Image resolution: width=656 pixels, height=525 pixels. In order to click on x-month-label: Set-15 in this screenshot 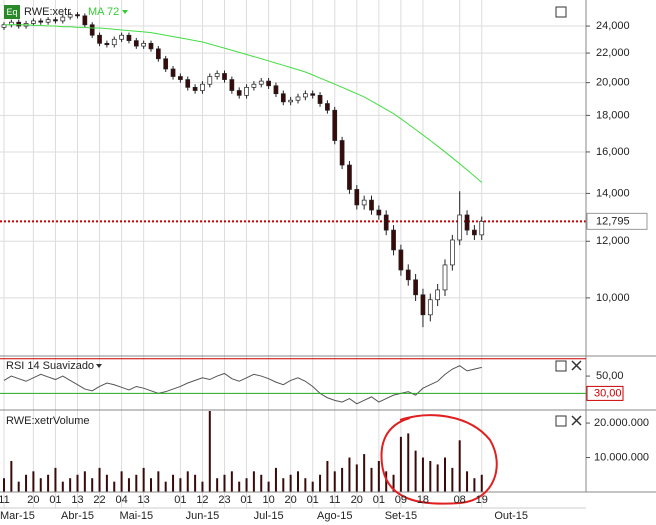, I will do `click(401, 516)`.